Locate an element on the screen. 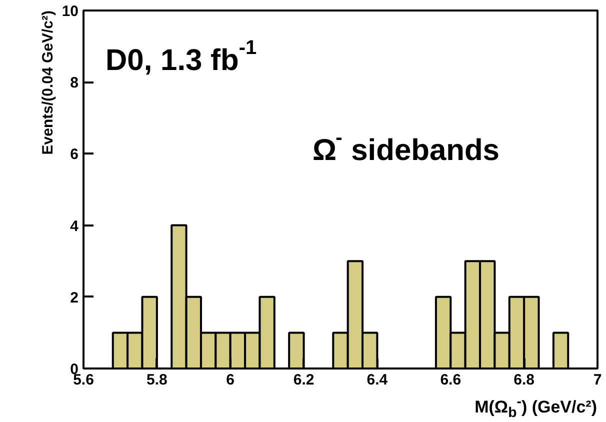  annotation: Ω- sidebands is located at coordinates (406, 147).